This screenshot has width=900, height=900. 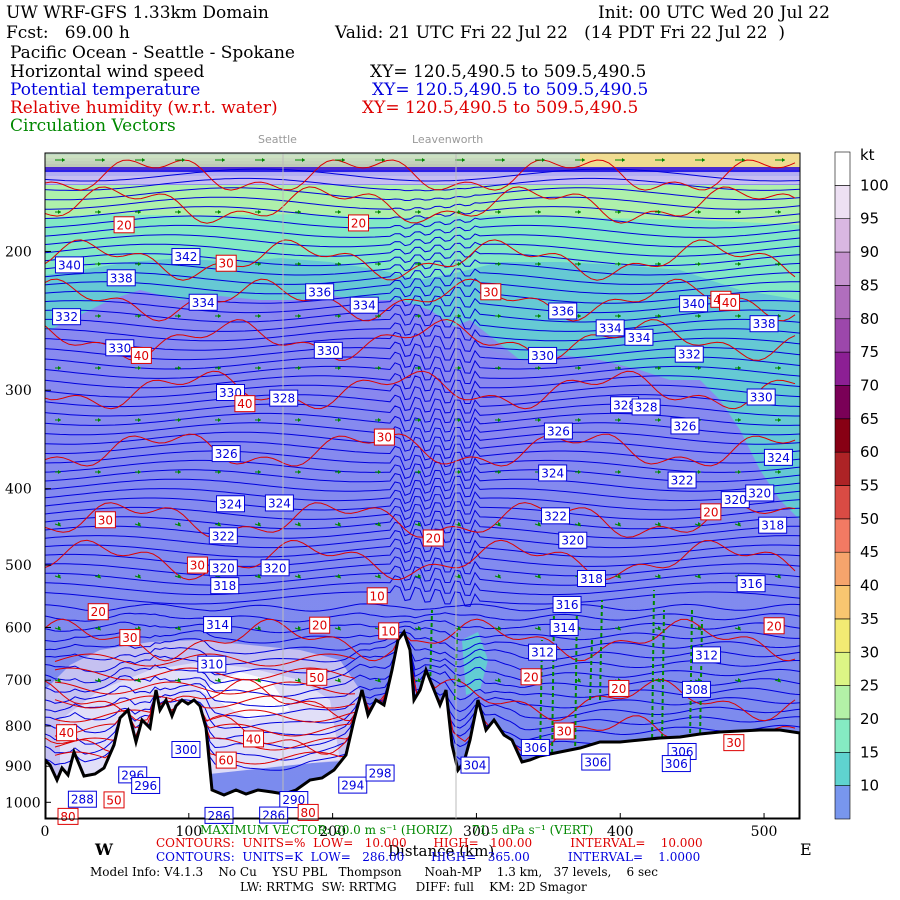 I want to click on cross-section-xy-2: XY= 120.5,490.5 to 509.5,490.5, so click(x=510, y=90).